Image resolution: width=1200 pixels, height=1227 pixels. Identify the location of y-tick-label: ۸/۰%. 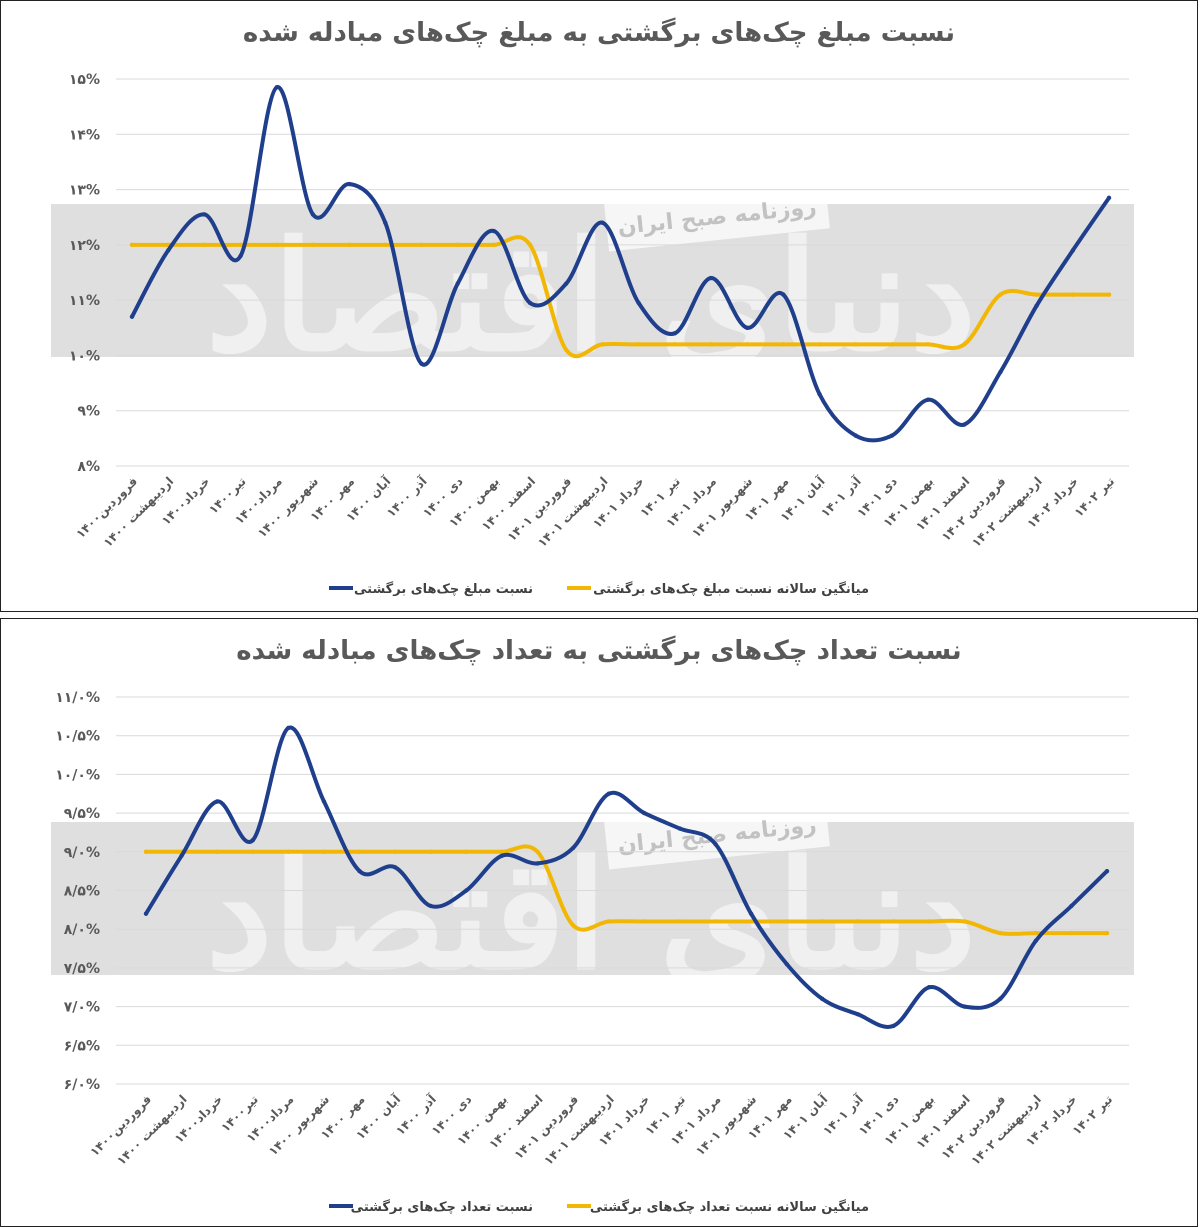
(82, 930).